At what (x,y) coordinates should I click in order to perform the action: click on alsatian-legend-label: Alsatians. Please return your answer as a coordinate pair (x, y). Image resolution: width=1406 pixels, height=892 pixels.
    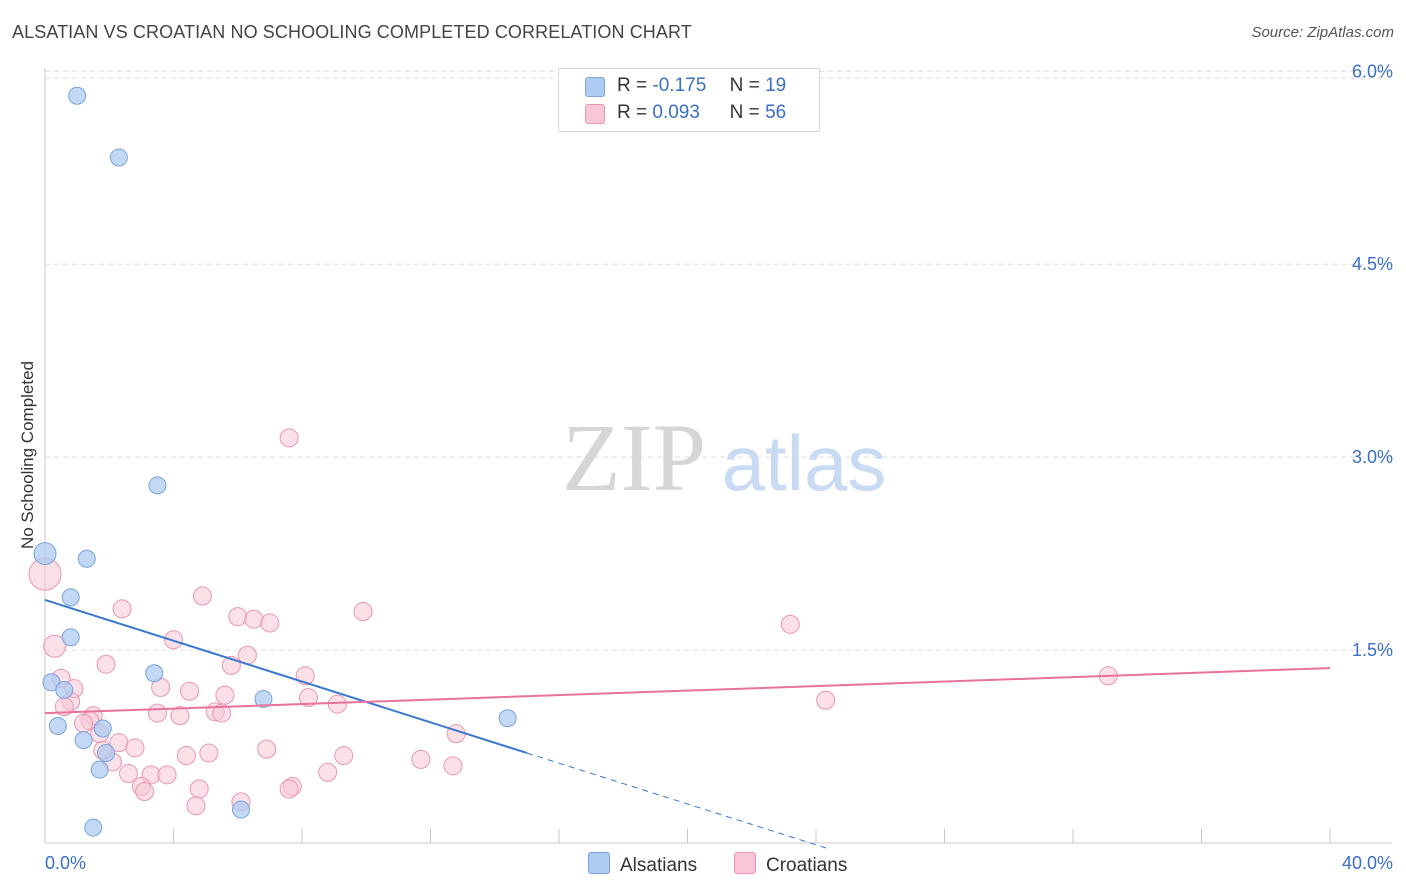
    Looking at the image, I should click on (659, 865).